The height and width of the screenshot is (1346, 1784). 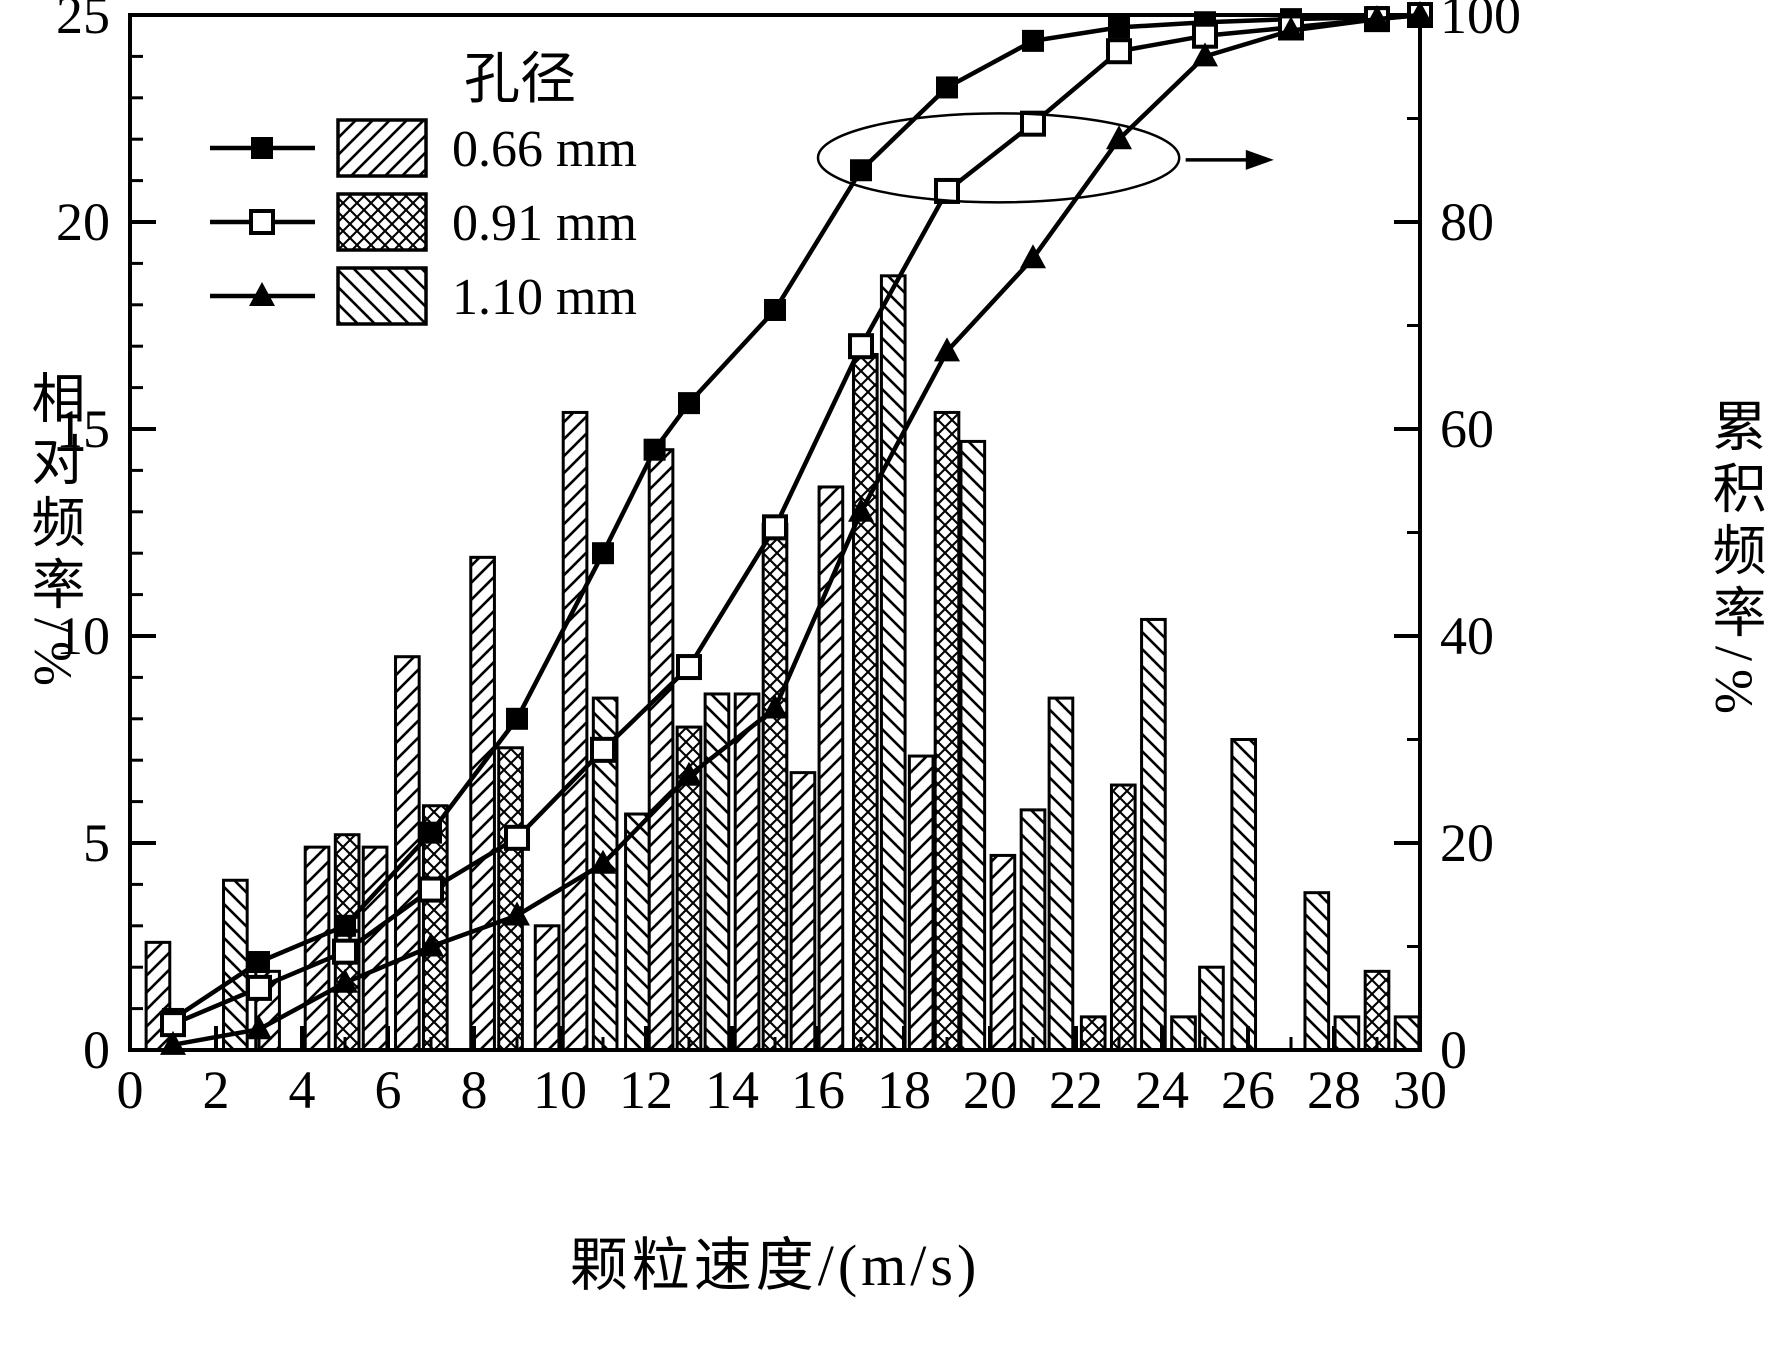 I want to click on right-axis-arrow-head, so click(x=1259, y=159).